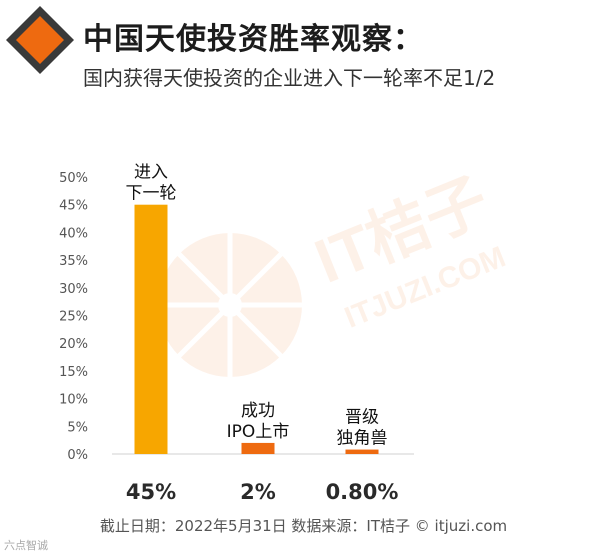 The width and height of the screenshot is (607, 555). Describe the element at coordinates (77, 455) in the screenshot. I see `y-tick-label: 0%` at that location.